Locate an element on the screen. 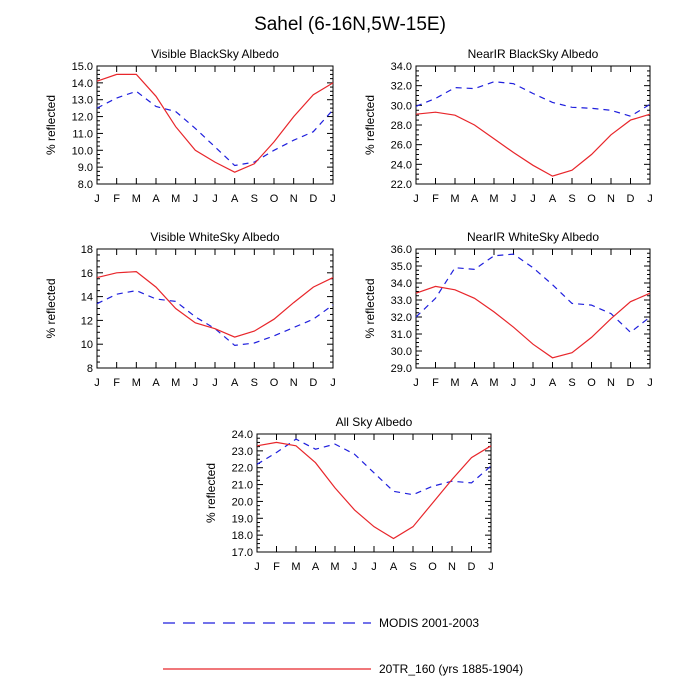 The width and height of the screenshot is (700, 700). panel-title: All Sky Albedo is located at coordinates (374, 422).